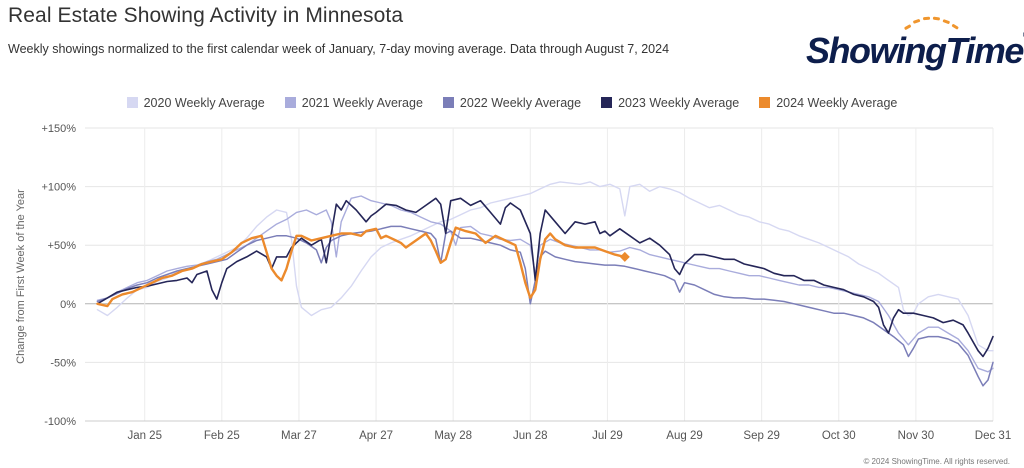 Image resolution: width=1024 pixels, height=468 pixels. Describe the element at coordinates (68, 305) in the screenshot. I see `y-tick-label: 0%` at that location.